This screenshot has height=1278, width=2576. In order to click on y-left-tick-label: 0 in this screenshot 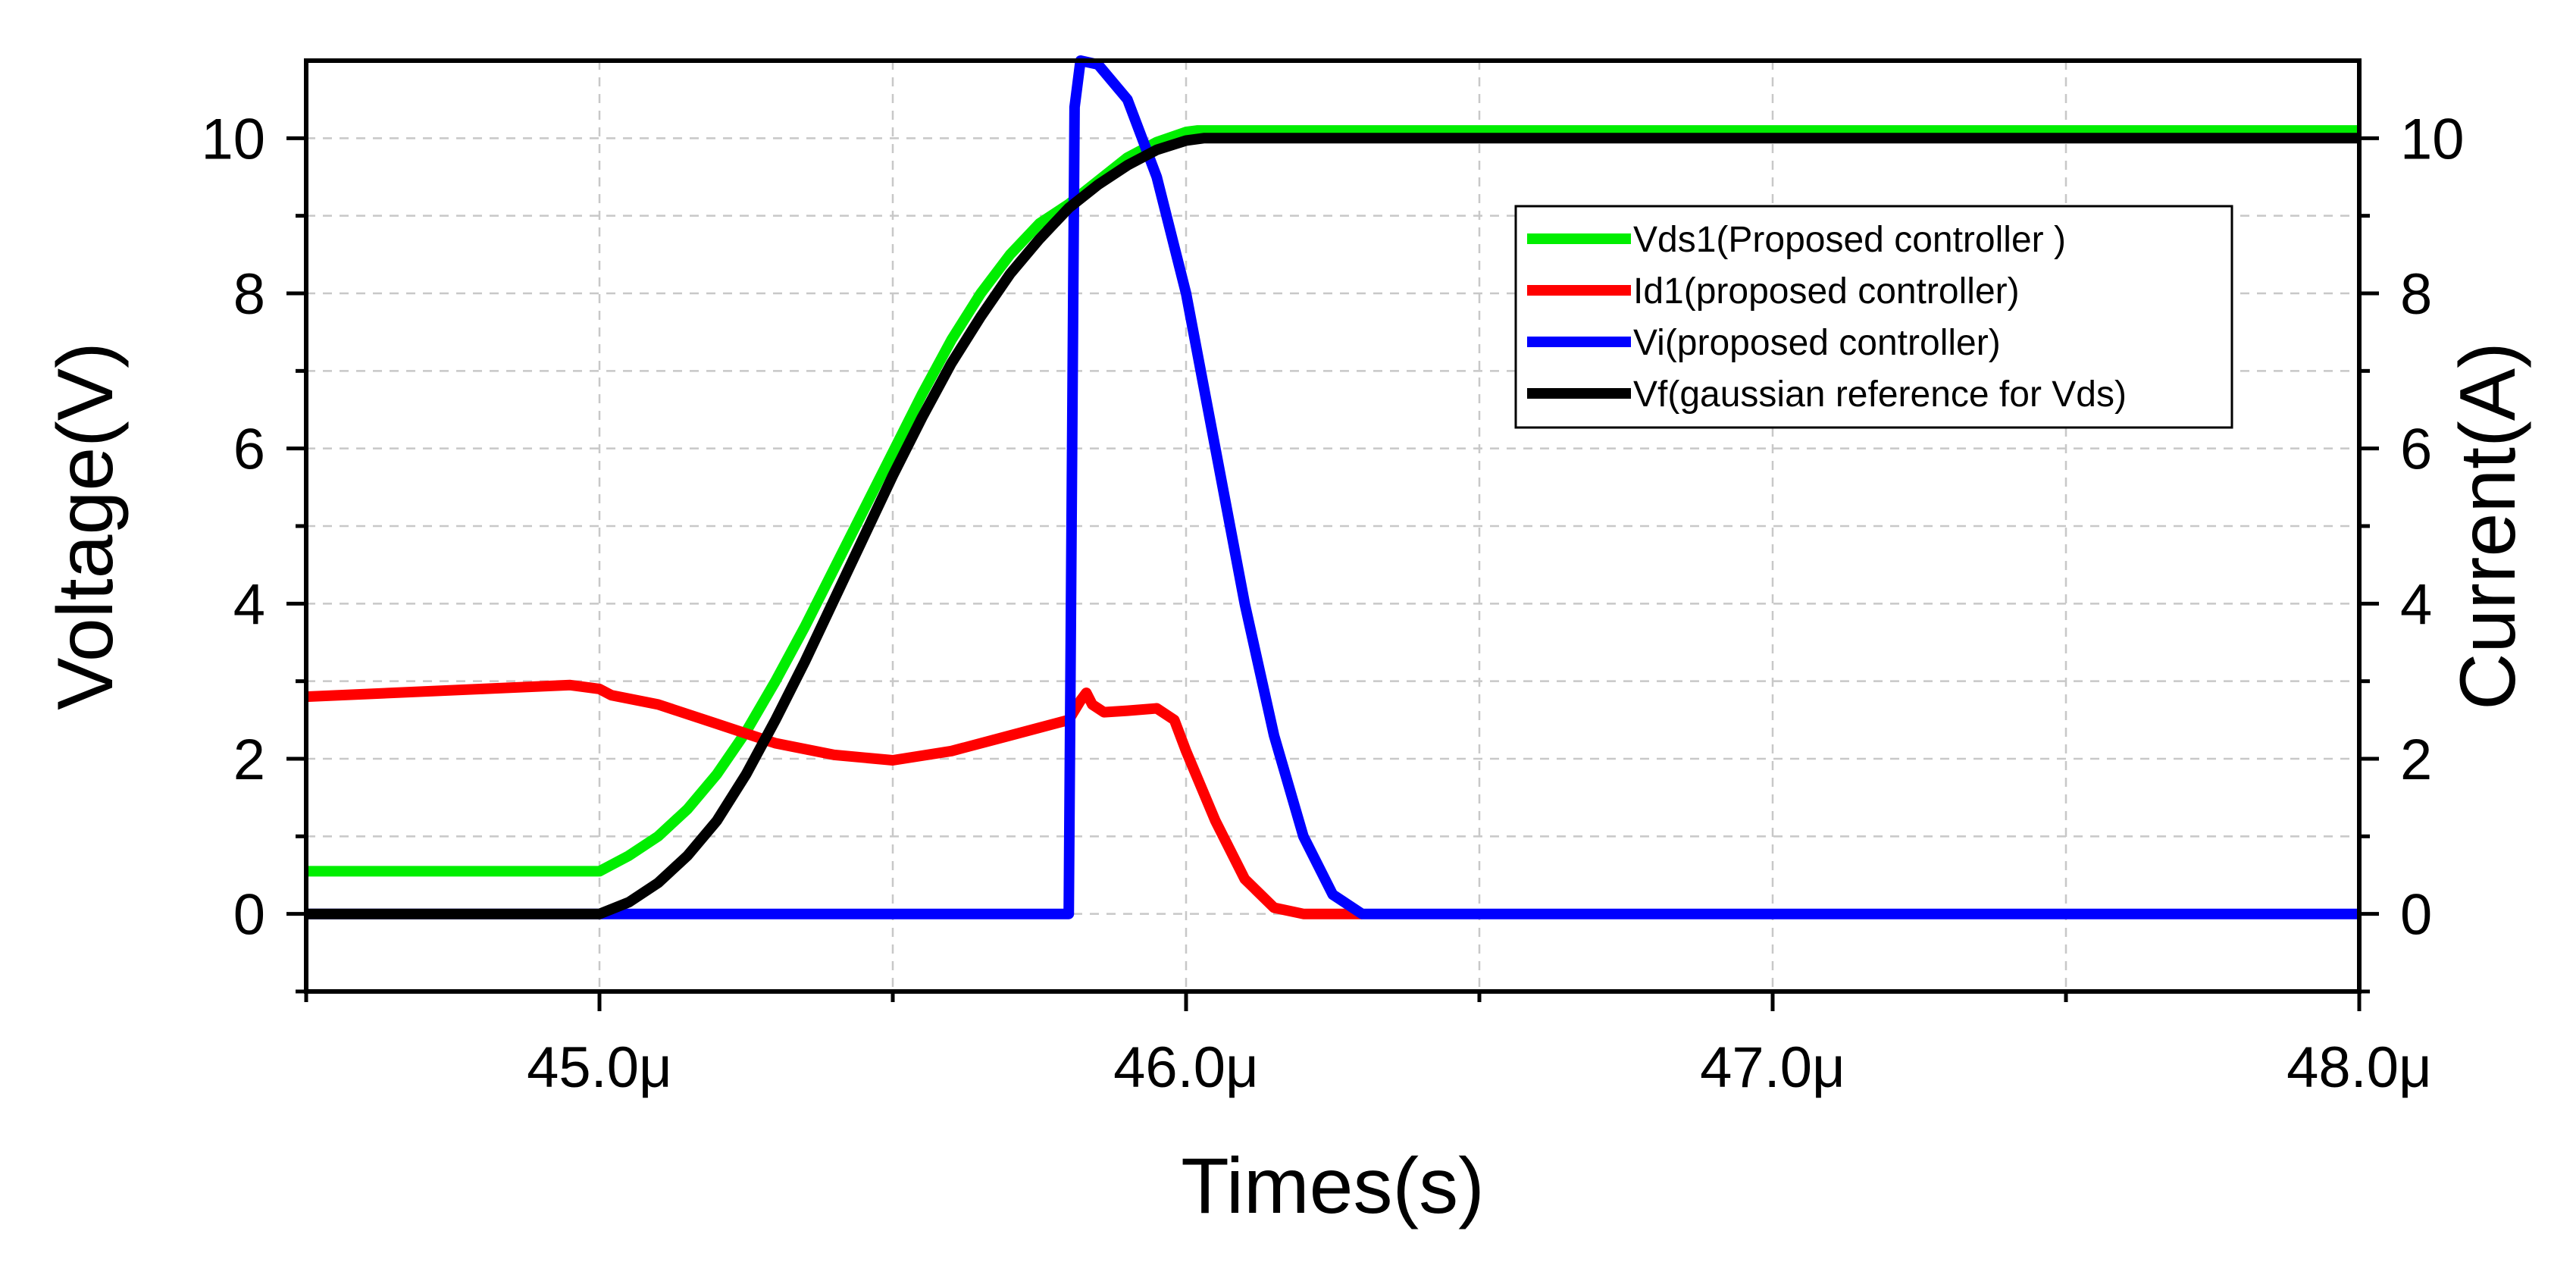, I will do `click(249, 915)`.